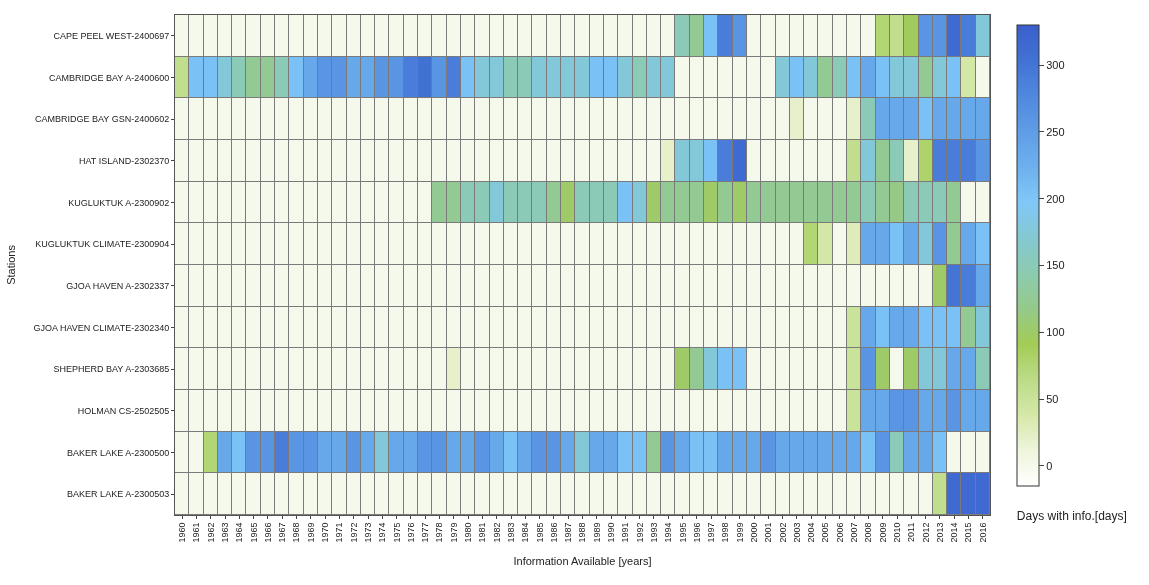 This screenshot has height=585, width=1149. Describe the element at coordinates (118, 452) in the screenshot. I see `y-tick-label: BAKER LAKE A-2300500` at that location.